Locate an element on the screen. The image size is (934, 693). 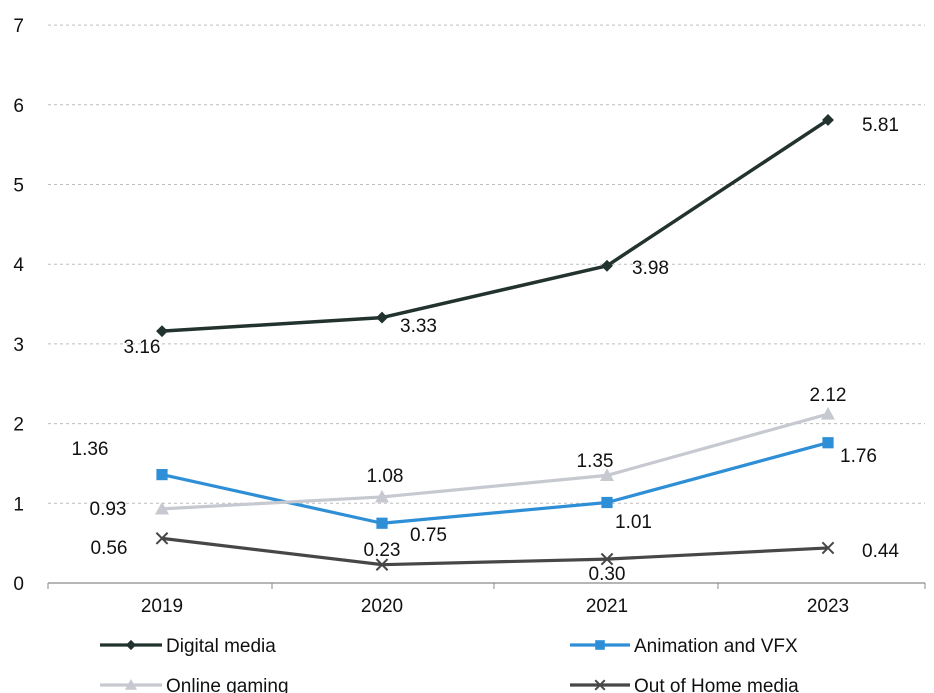
legend-label: Online gaming is located at coordinates (227, 684).